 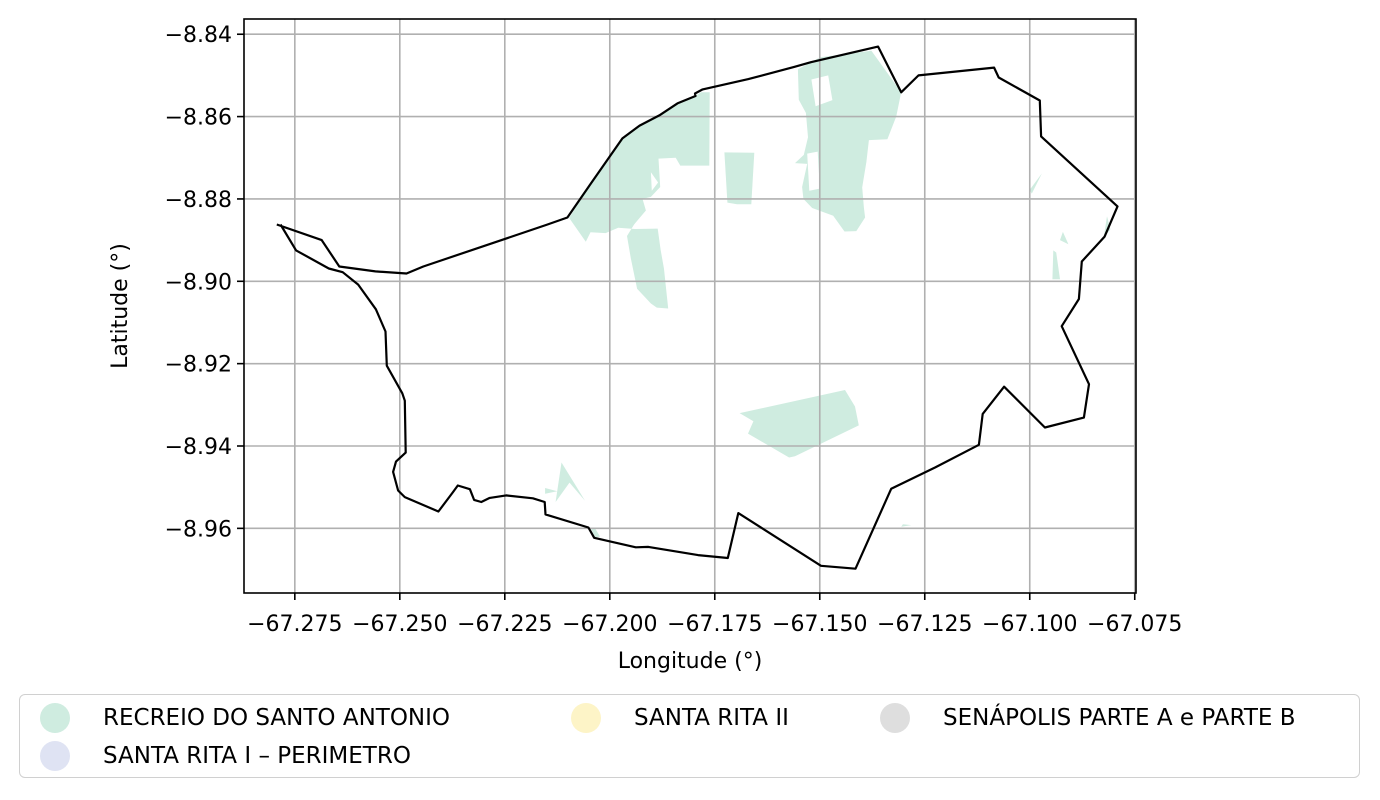 I want to click on legend-item-santa-rita-i-perimetro: SANTA RITA I – PERIMETRO, so click(x=225, y=756).